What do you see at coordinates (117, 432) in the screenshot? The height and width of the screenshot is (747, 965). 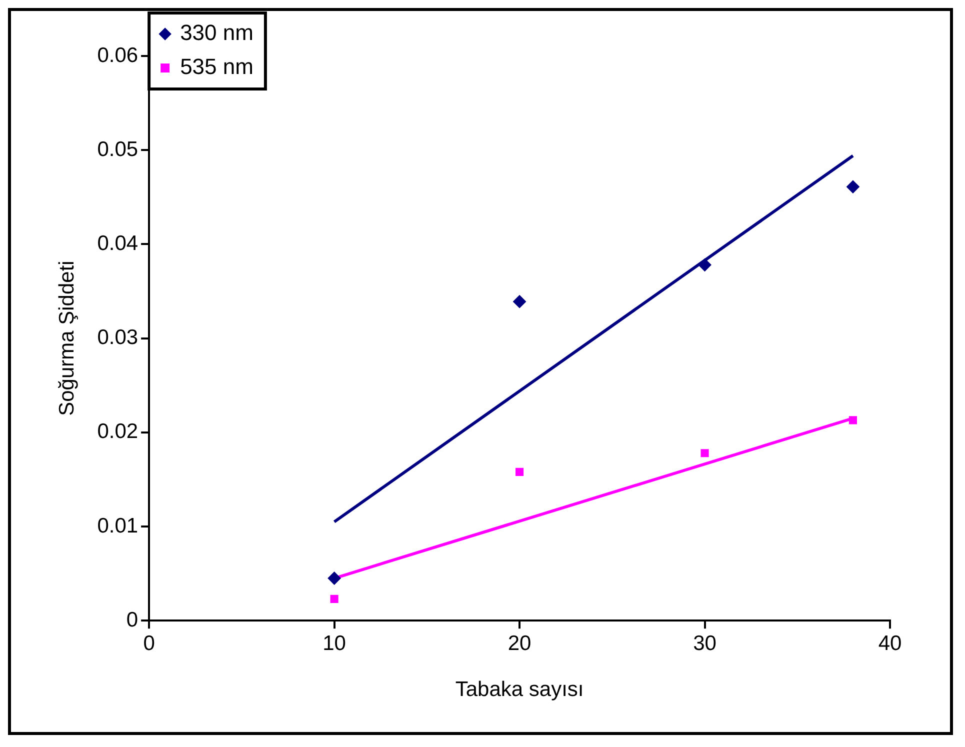 I see `y-tick-label: 0.02` at bounding box center [117, 432].